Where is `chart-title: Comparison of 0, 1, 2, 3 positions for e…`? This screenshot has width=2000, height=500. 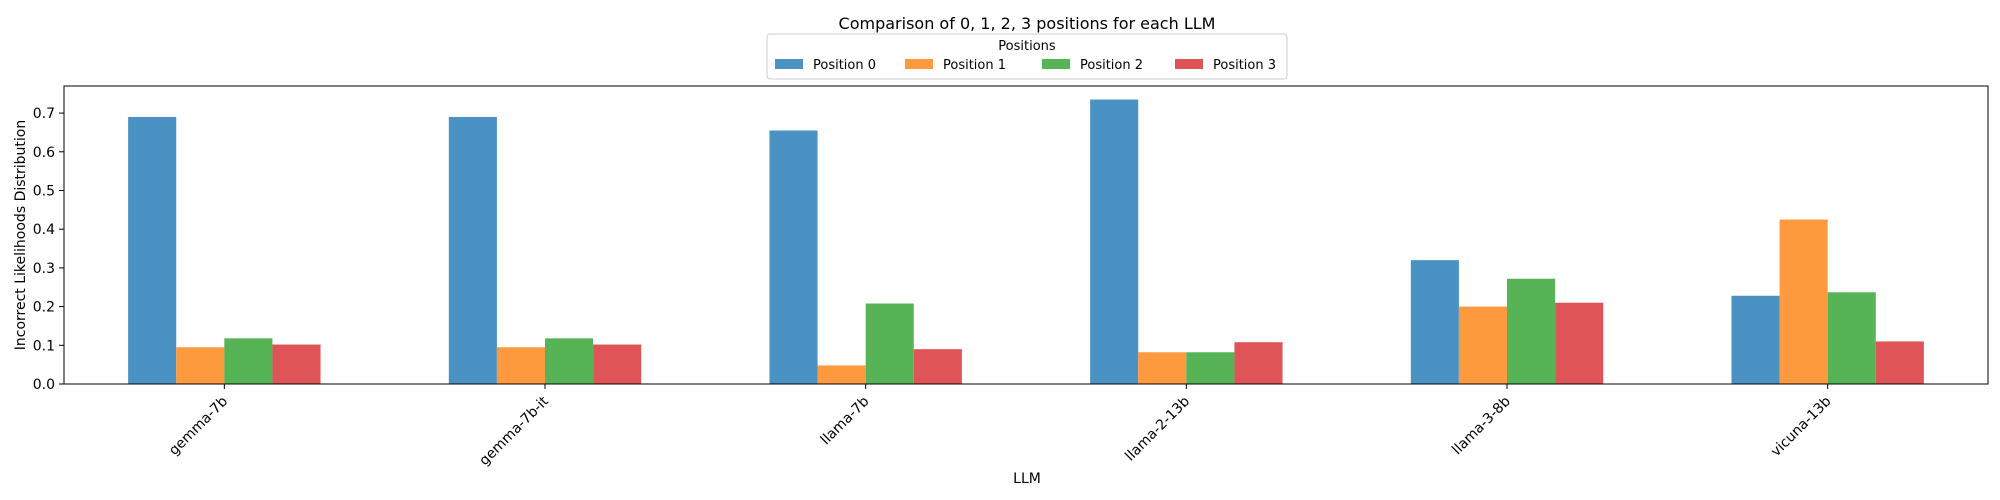 chart-title: Comparison of 0, 1, 2, 3 positions for e… is located at coordinates (1027, 23).